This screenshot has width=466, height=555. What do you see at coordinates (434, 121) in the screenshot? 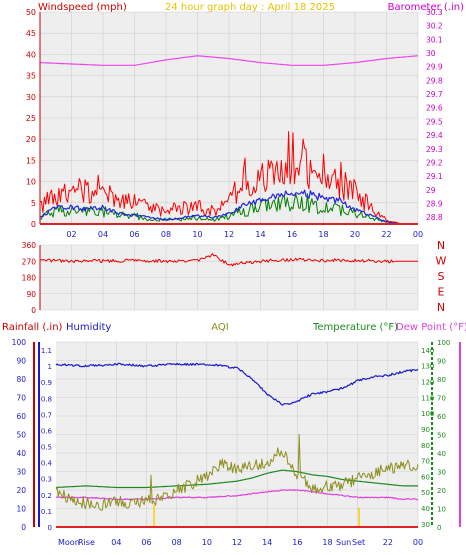
I see `barometer-y-tick-label: 29.5` at bounding box center [434, 121].